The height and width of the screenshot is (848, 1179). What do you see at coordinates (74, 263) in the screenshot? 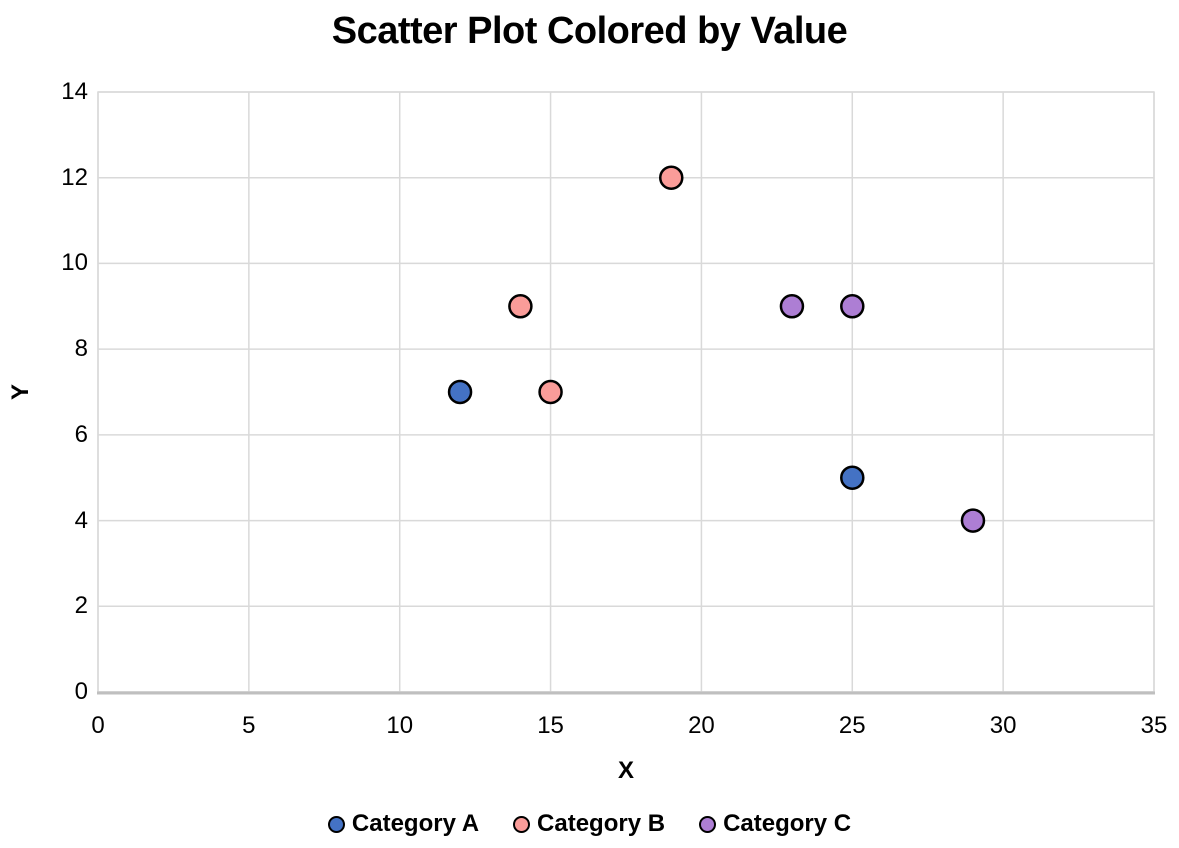
I see `y-tick-label-10: 10` at bounding box center [74, 263].